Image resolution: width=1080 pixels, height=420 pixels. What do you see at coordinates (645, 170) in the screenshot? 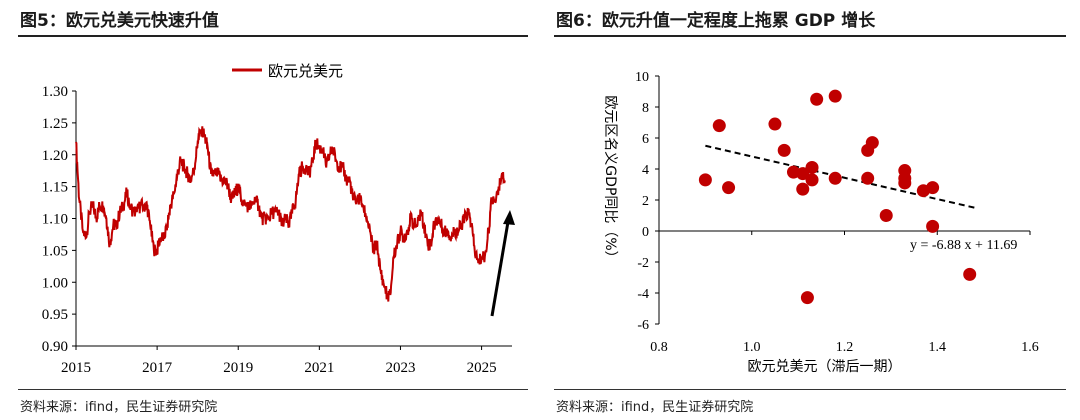
I see `right-y-tick-label: 4` at bounding box center [645, 170].